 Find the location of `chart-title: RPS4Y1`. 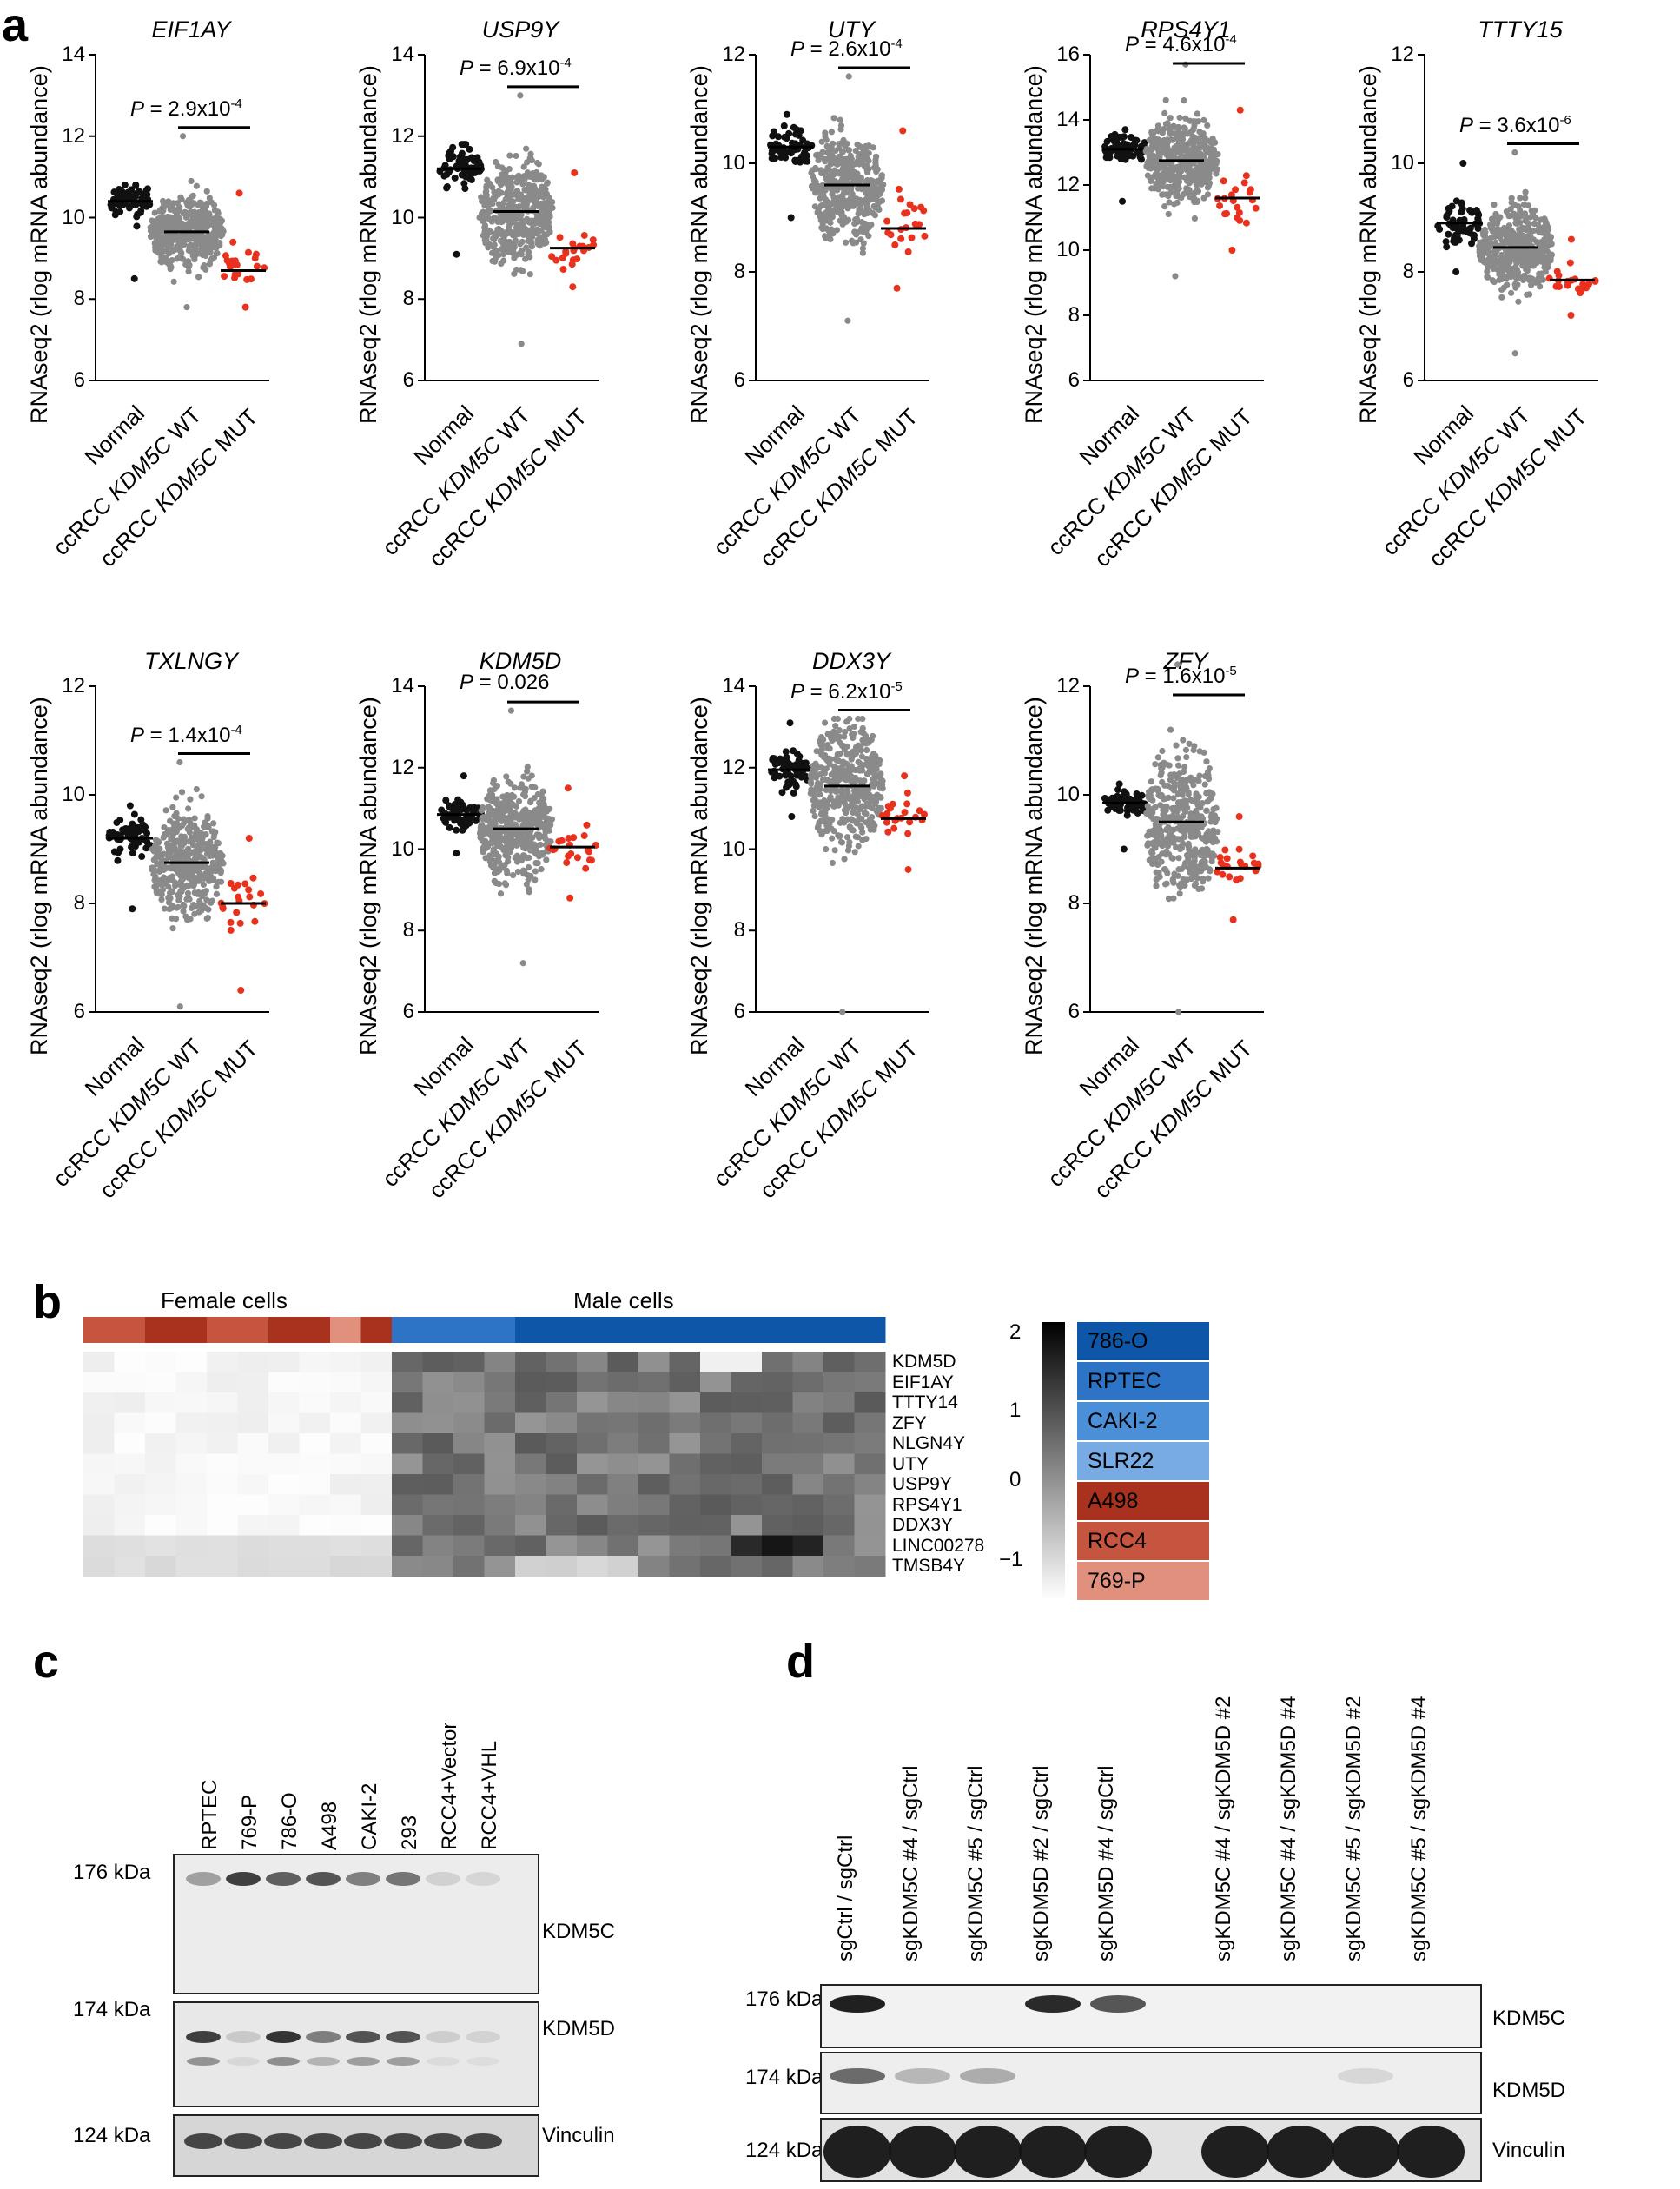

chart-title: RPS4Y1 is located at coordinates (1186, 30).